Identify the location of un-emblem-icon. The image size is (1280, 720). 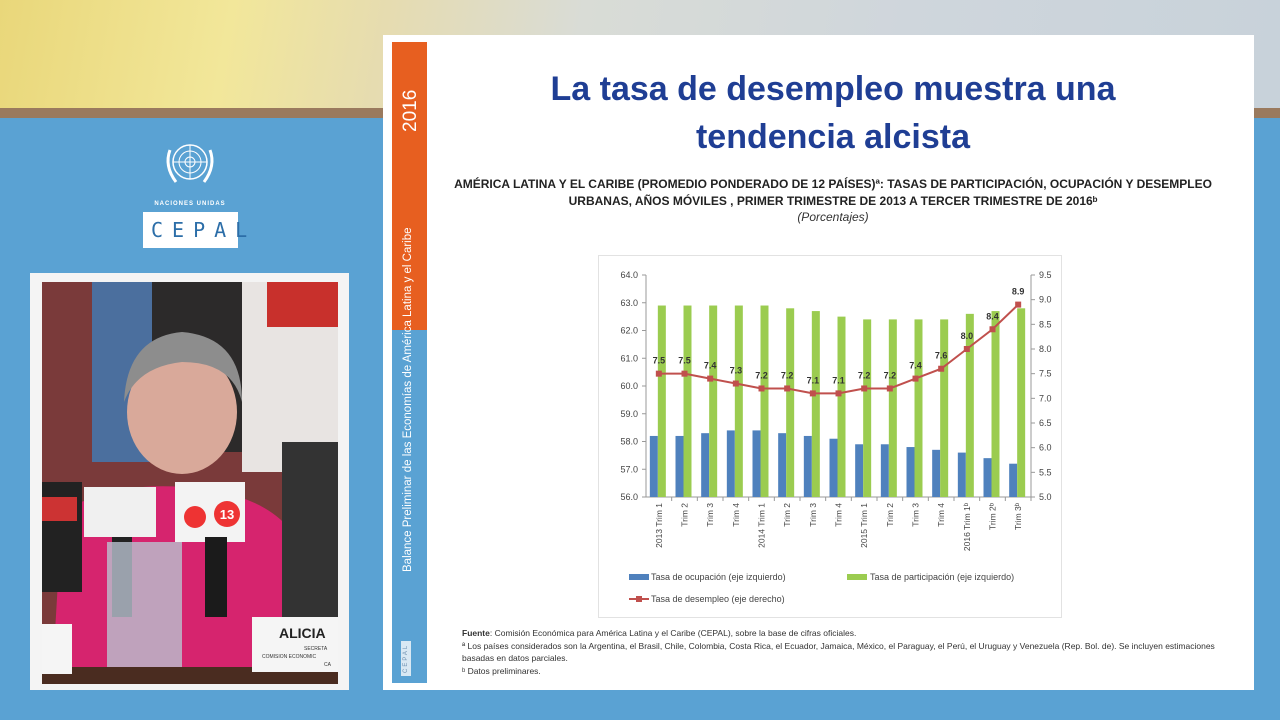
(190, 163).